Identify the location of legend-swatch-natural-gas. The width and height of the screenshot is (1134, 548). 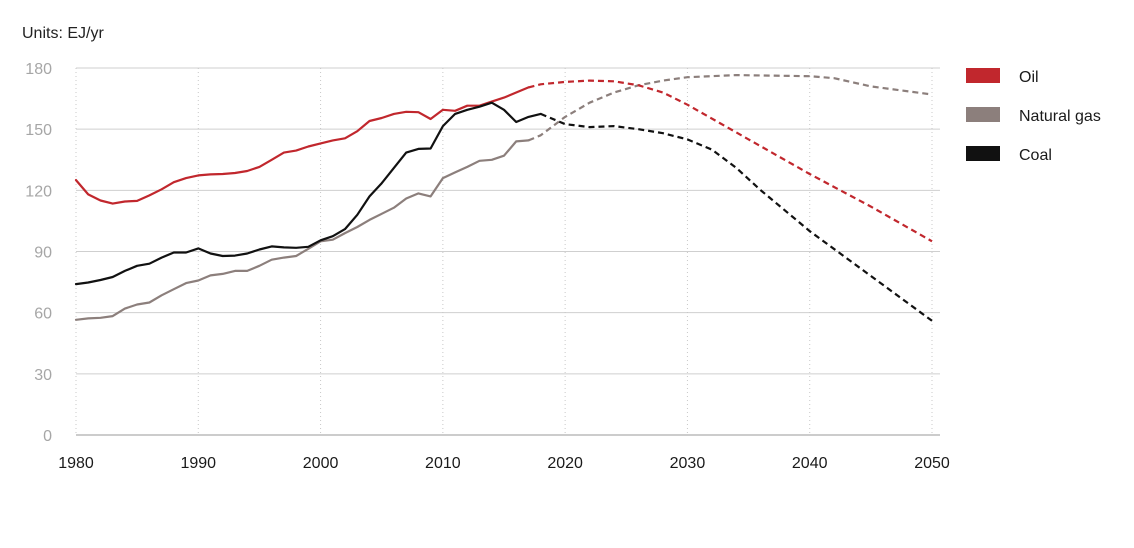
(983, 114).